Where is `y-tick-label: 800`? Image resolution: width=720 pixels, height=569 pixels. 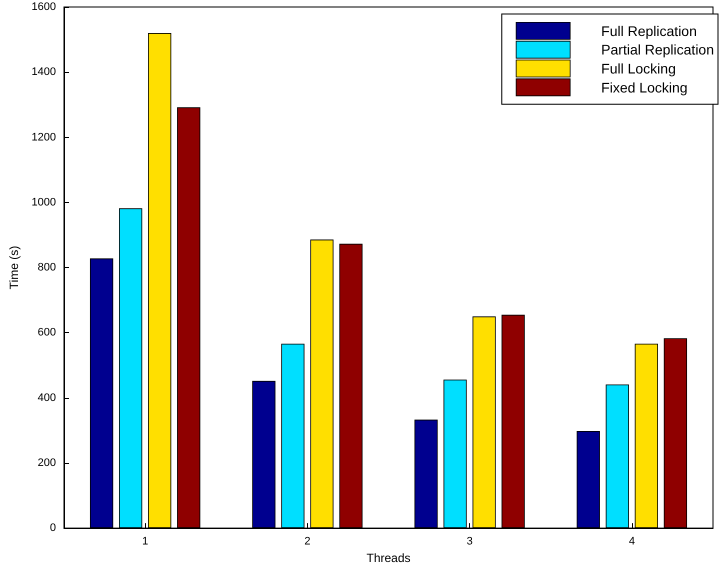
y-tick-label: 800 is located at coordinates (47, 268).